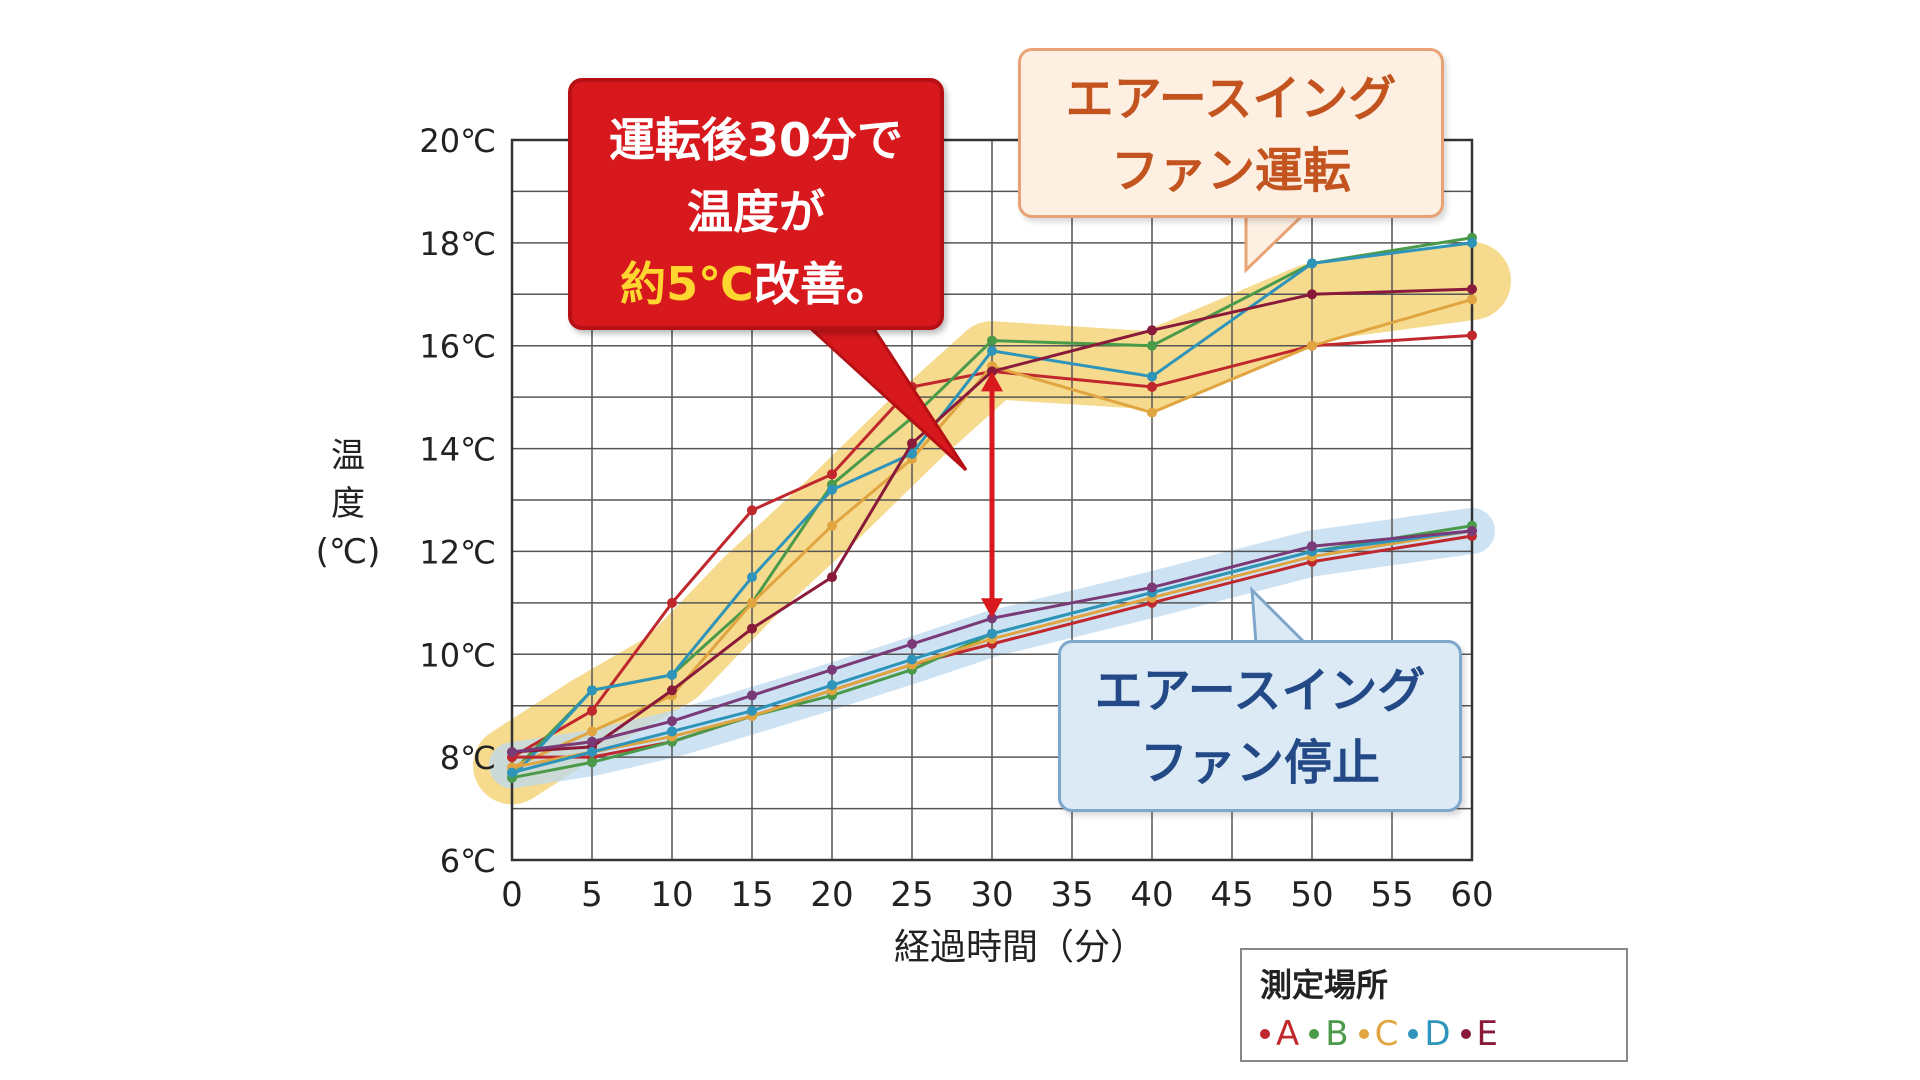  What do you see at coordinates (1151, 895) in the screenshot?
I see `x-tick-label: 40` at bounding box center [1151, 895].